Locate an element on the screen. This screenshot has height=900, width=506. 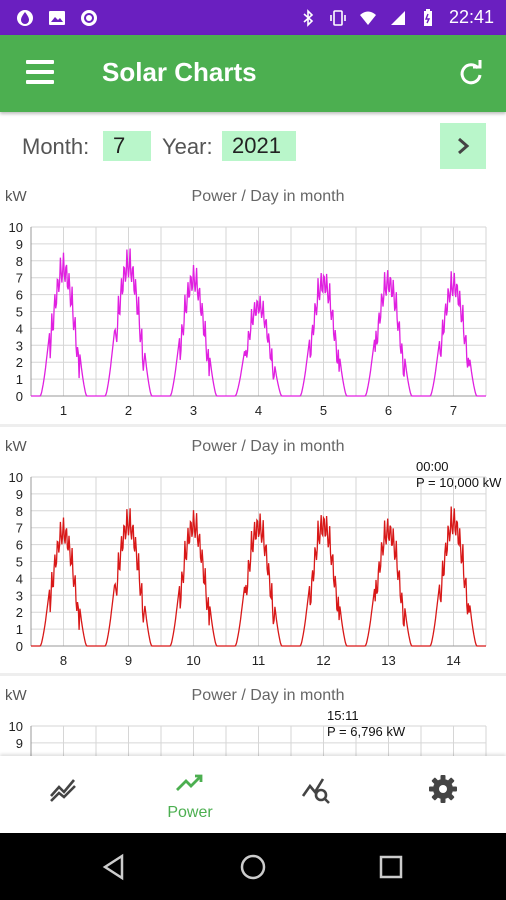
x-tick-label: 9 is located at coordinates (128, 660).